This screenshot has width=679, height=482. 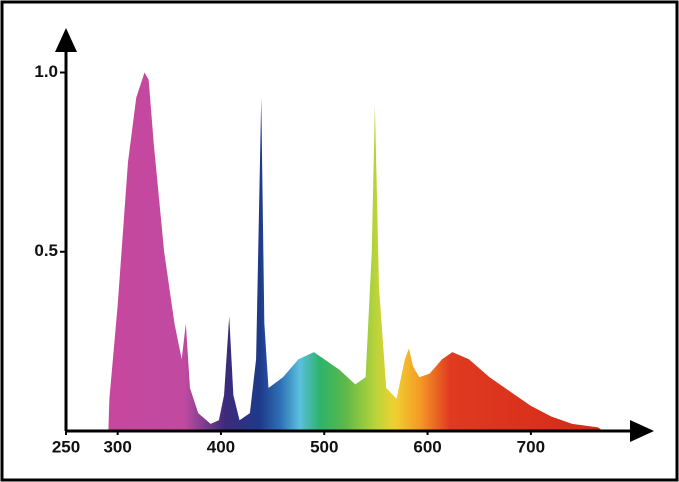 What do you see at coordinates (46, 250) in the screenshot?
I see `y-tick-label: 0.5` at bounding box center [46, 250].